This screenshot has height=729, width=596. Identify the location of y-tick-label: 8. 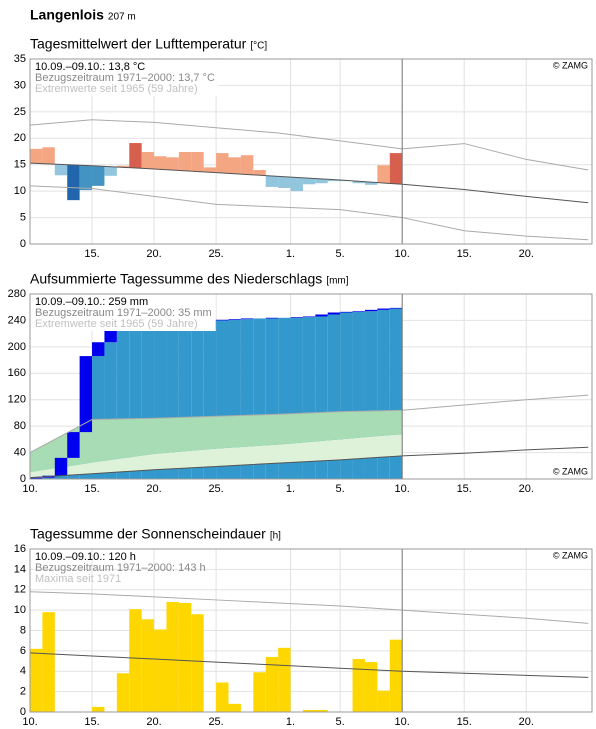
(23, 630).